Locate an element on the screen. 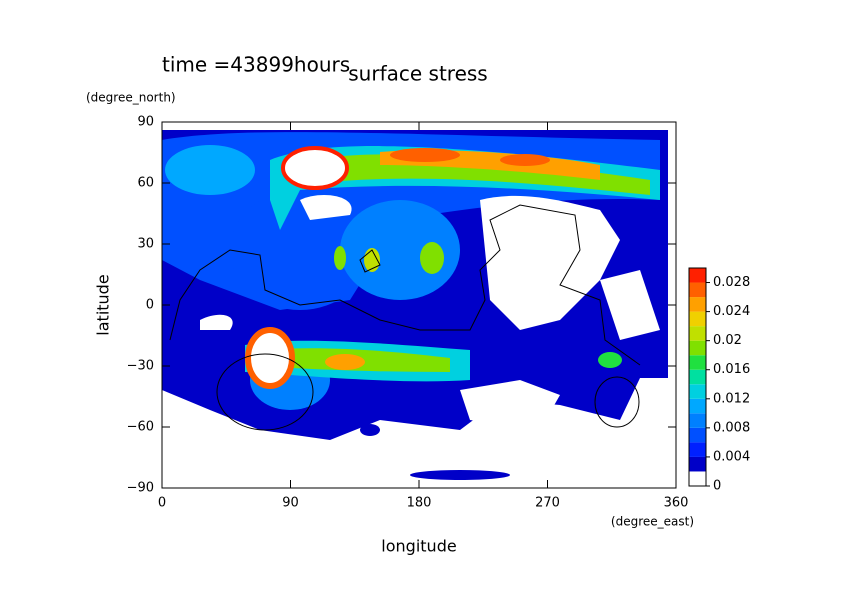 This screenshot has height=595, width=842. x-tick-label: 360 is located at coordinates (676, 503).